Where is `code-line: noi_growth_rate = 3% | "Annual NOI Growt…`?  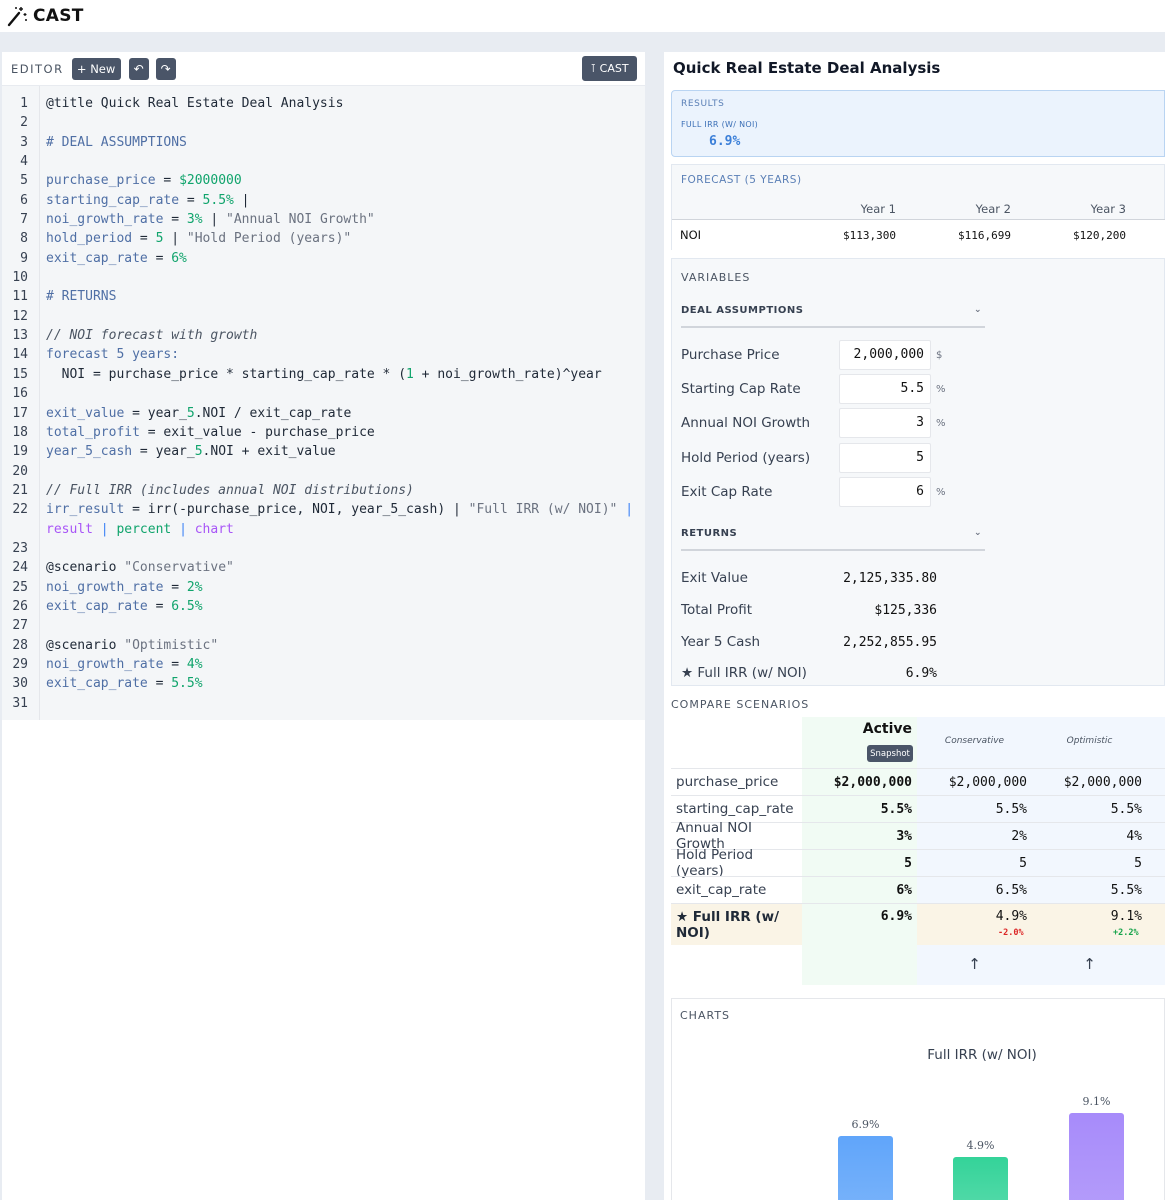 code-line: noi_growth_rate = 3% | "Annual NOI Growt… is located at coordinates (210, 220).